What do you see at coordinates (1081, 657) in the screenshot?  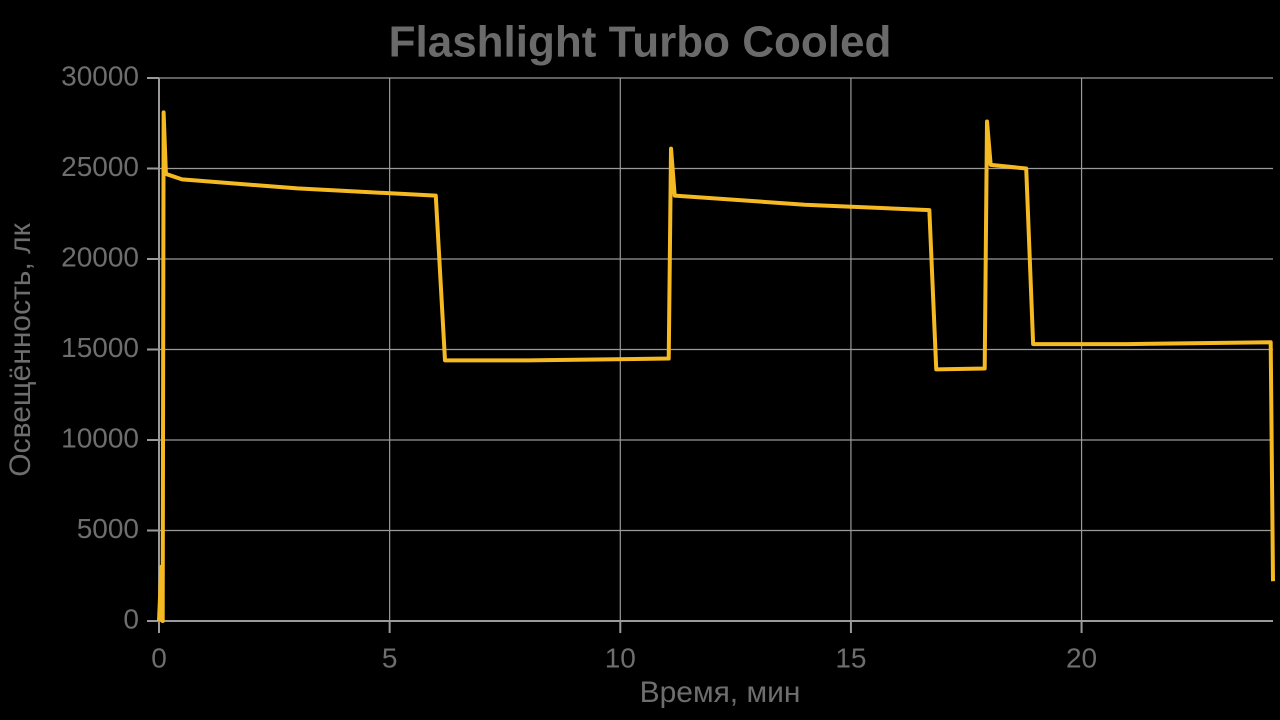 I see `x-tick-label: 20` at bounding box center [1081, 657].